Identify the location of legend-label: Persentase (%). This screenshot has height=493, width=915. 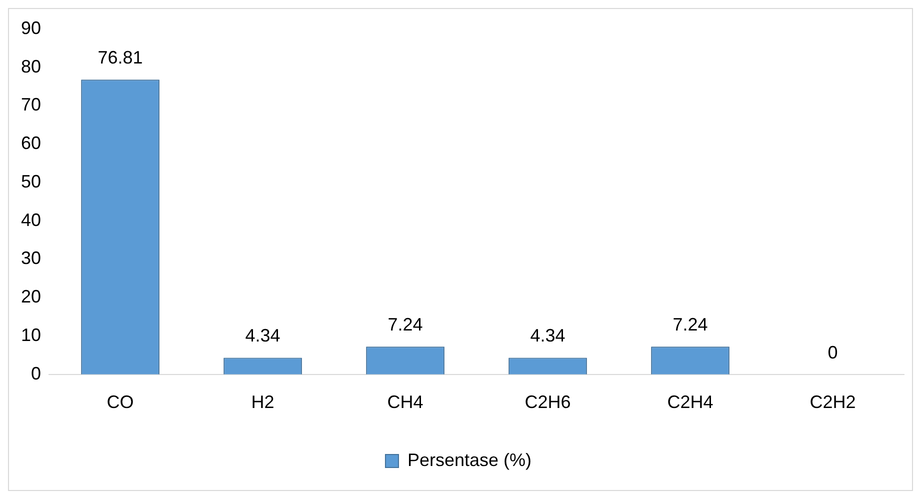
(469, 460).